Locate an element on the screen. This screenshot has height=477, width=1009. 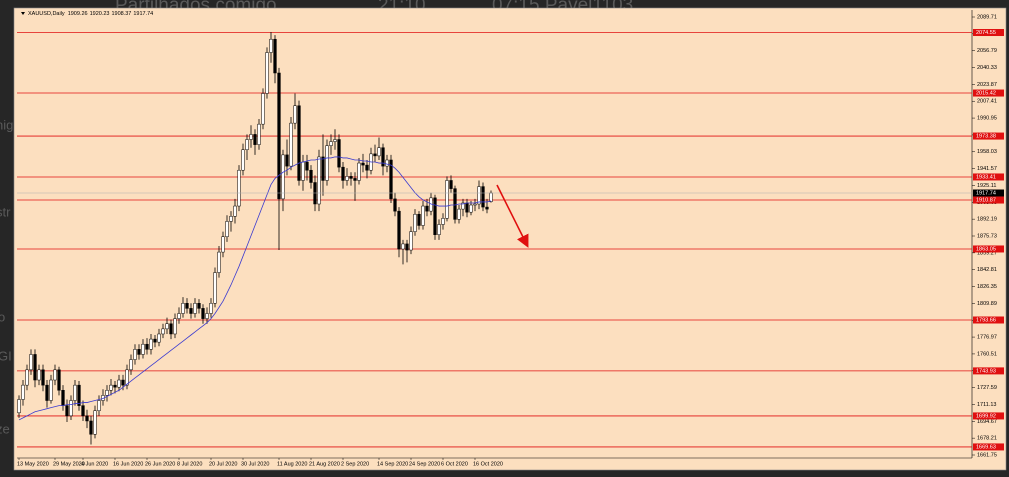
menu-triangle is located at coordinates (23, 13).